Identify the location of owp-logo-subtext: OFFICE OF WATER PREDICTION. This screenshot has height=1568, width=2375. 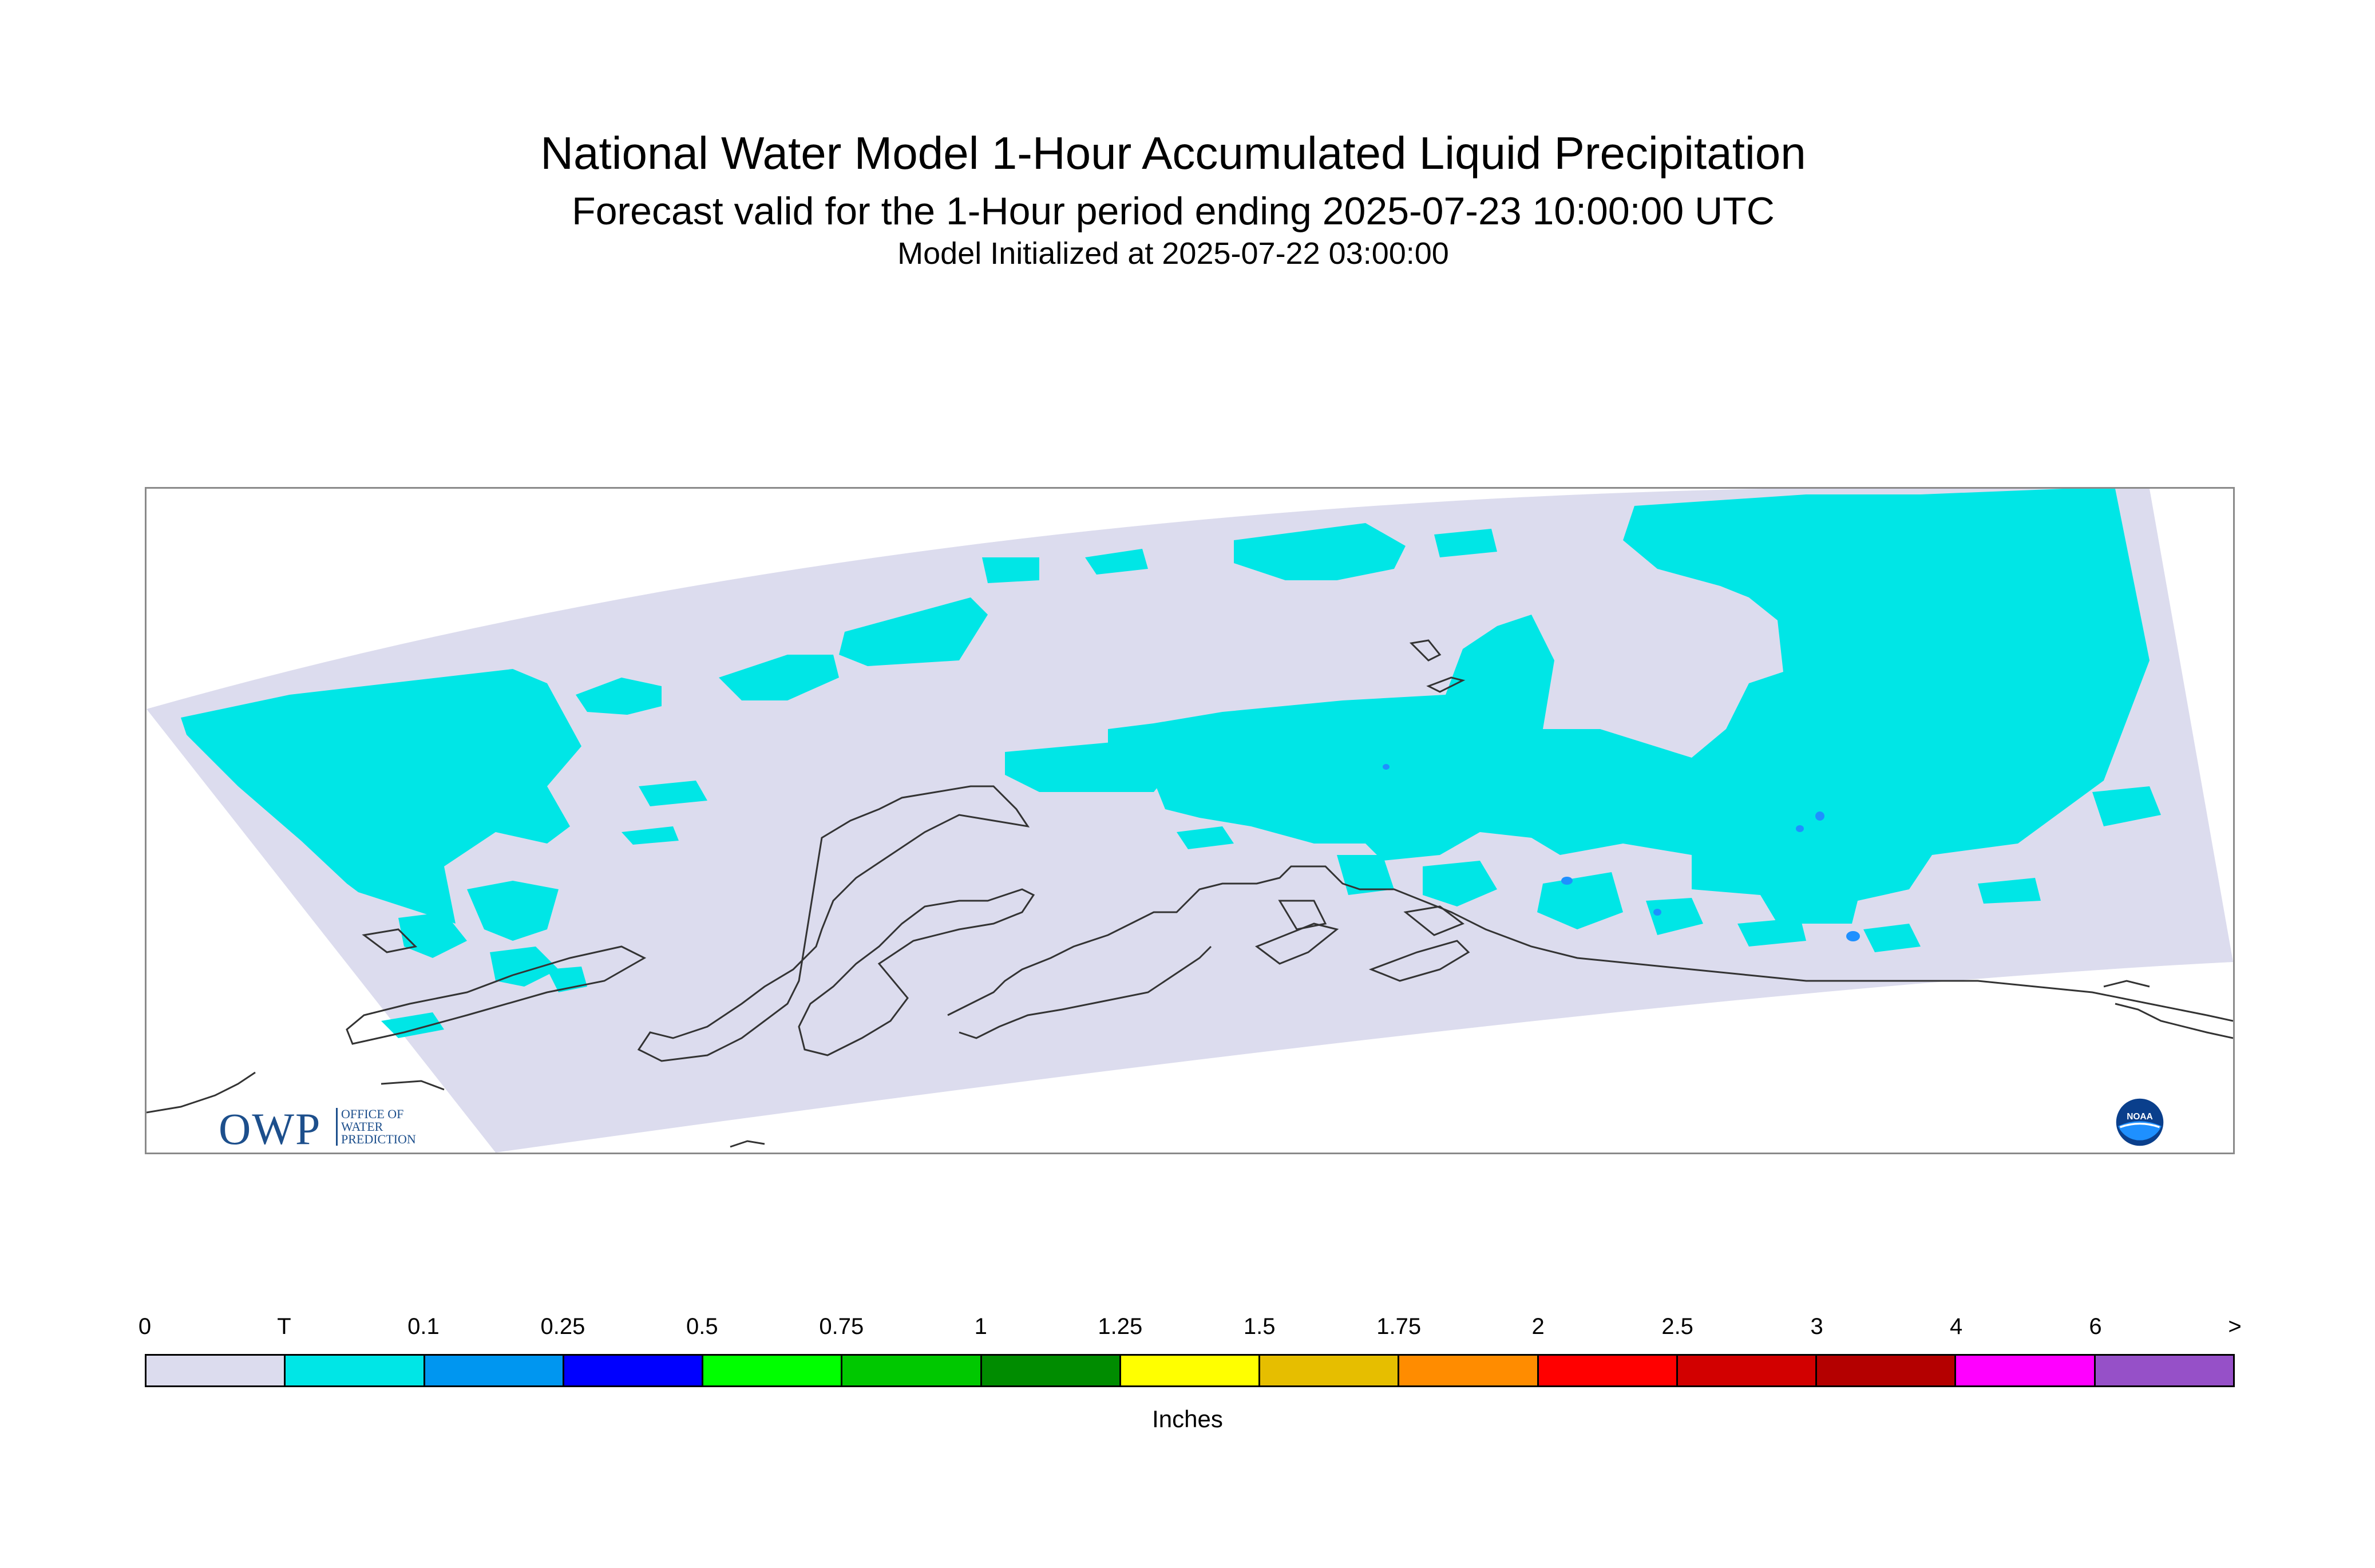
(376, 1127).